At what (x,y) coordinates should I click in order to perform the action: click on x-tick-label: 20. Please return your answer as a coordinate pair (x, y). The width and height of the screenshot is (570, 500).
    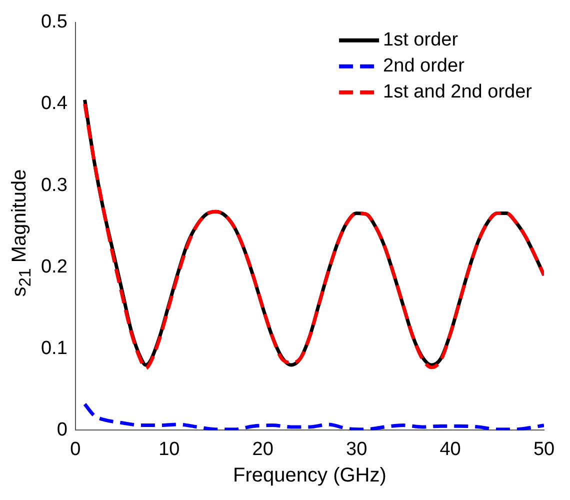
    Looking at the image, I should click on (263, 449).